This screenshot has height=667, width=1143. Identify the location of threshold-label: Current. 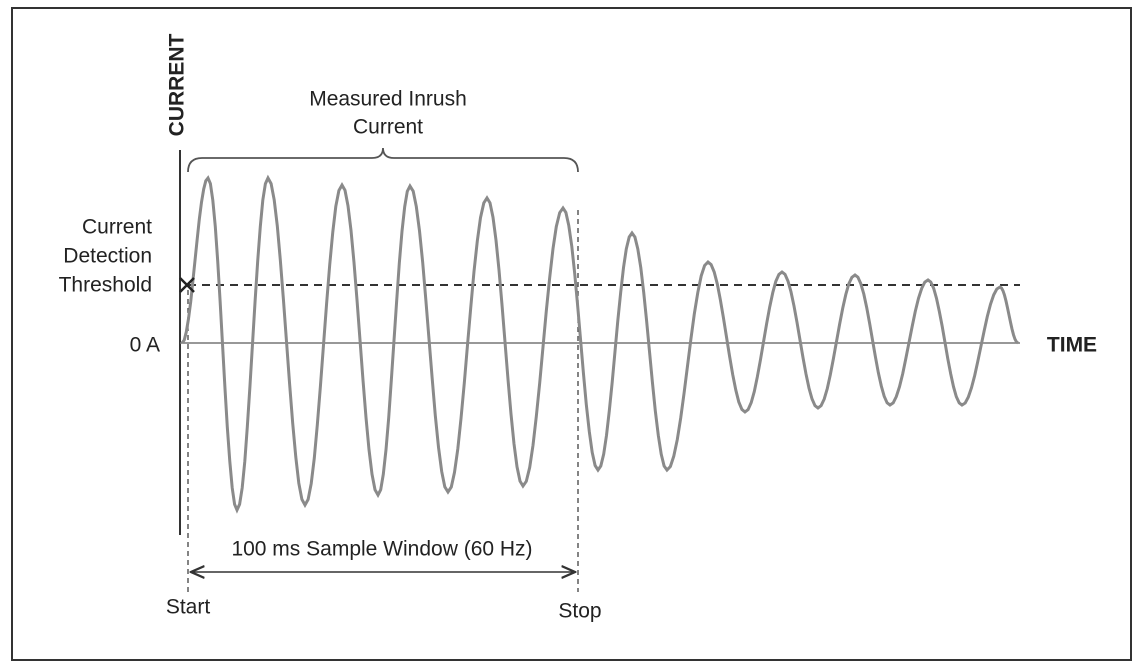
(117, 227).